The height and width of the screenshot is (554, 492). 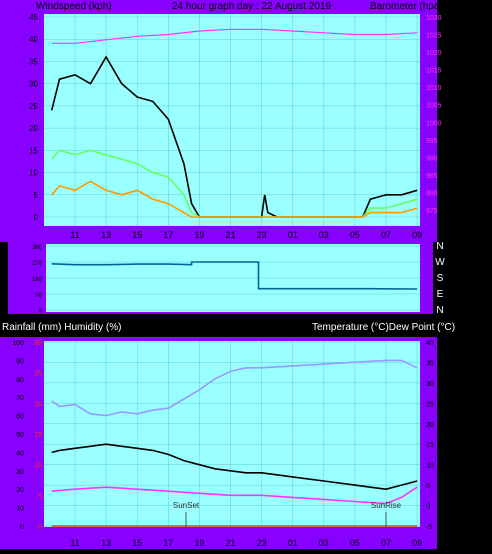 What do you see at coordinates (234, 467) in the screenshot?
I see `temperature-series` at bounding box center [234, 467].